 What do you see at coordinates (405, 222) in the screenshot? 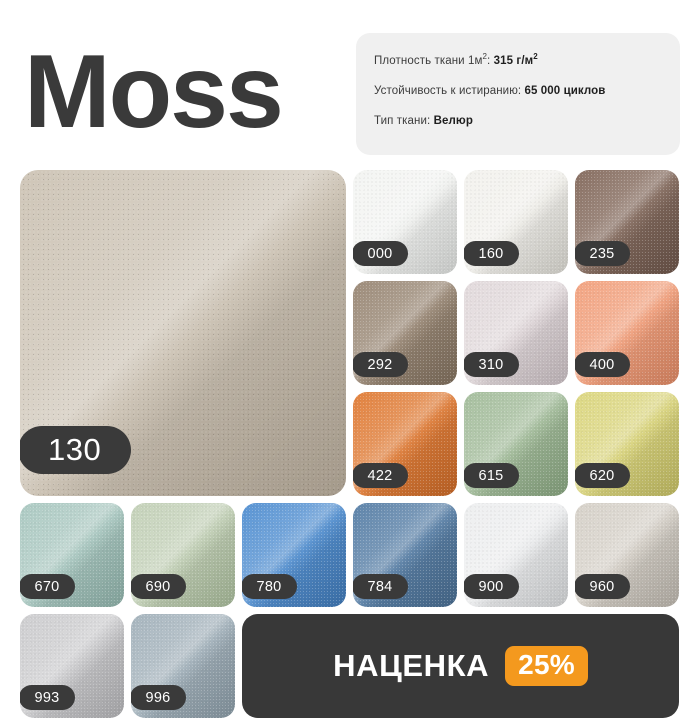
I see `color-swatch: 000` at bounding box center [405, 222].